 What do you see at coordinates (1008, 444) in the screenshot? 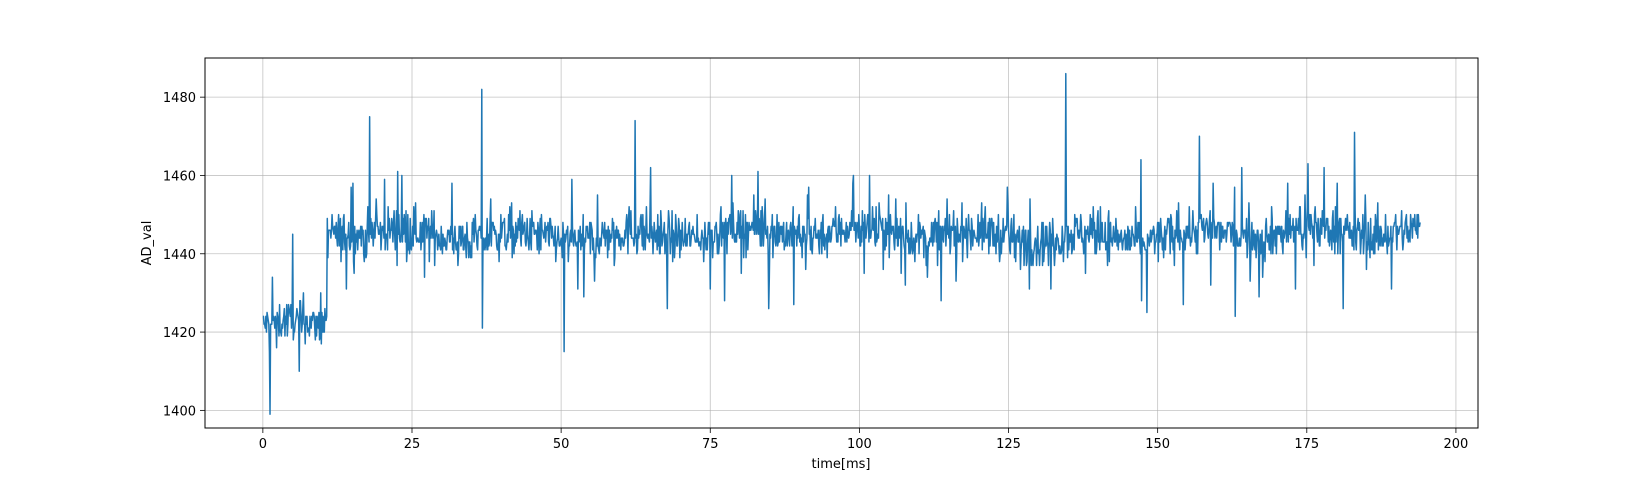
I see `x-tick-label: 125` at bounding box center [1008, 444].